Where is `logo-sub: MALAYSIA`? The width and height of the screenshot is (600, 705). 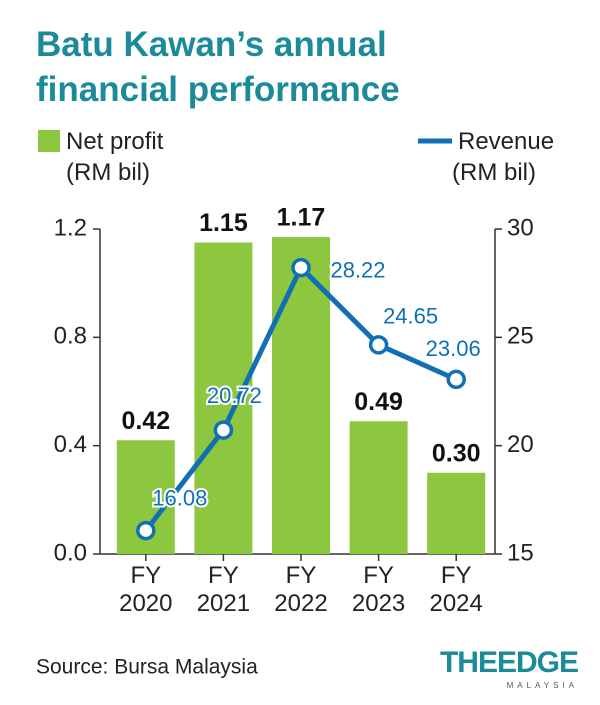
logo-sub: MALAYSIA is located at coordinates (542, 685).